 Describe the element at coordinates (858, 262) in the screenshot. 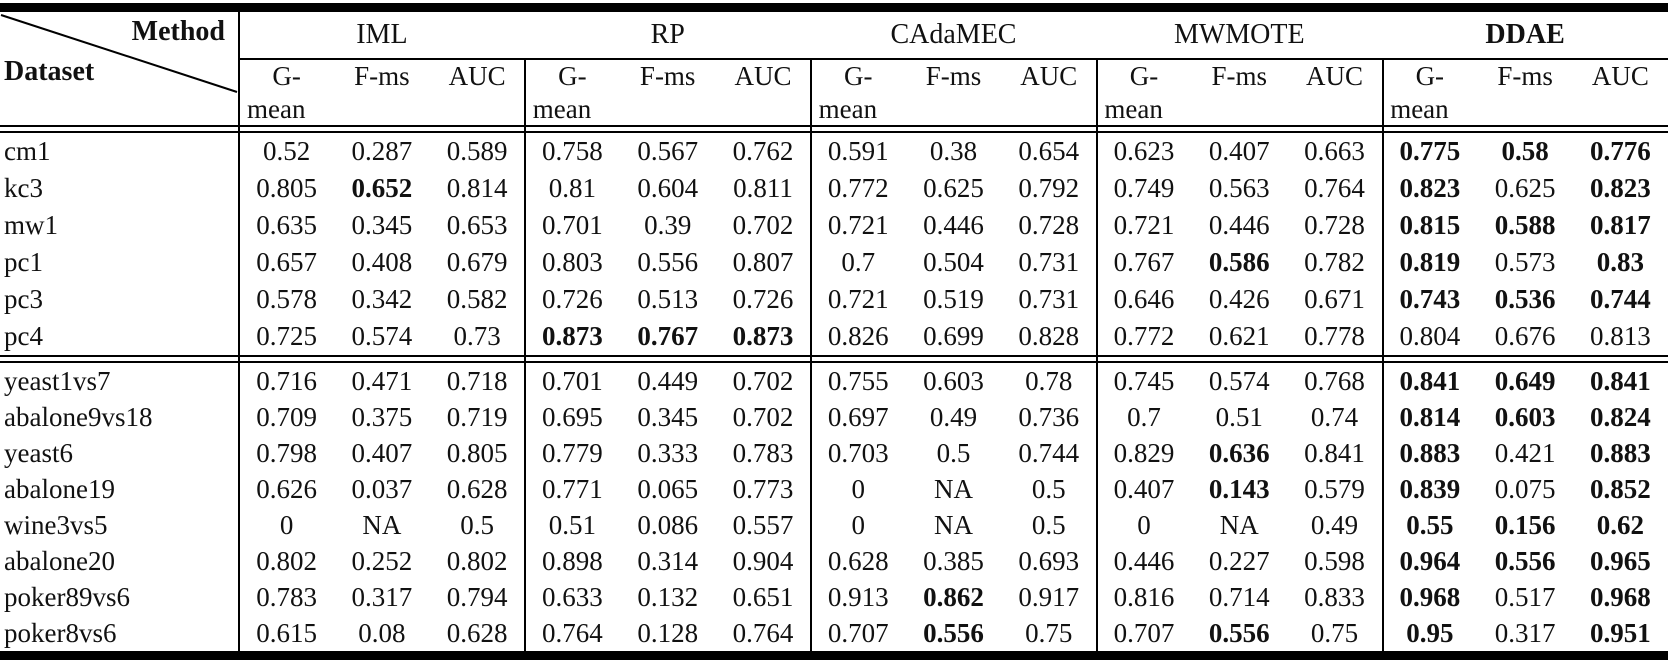

I see `metric-value: 0.7` at that location.